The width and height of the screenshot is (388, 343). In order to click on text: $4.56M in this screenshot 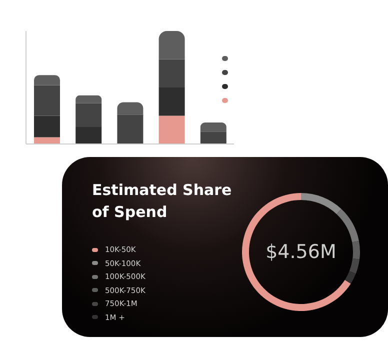, I will do `click(301, 252)`.